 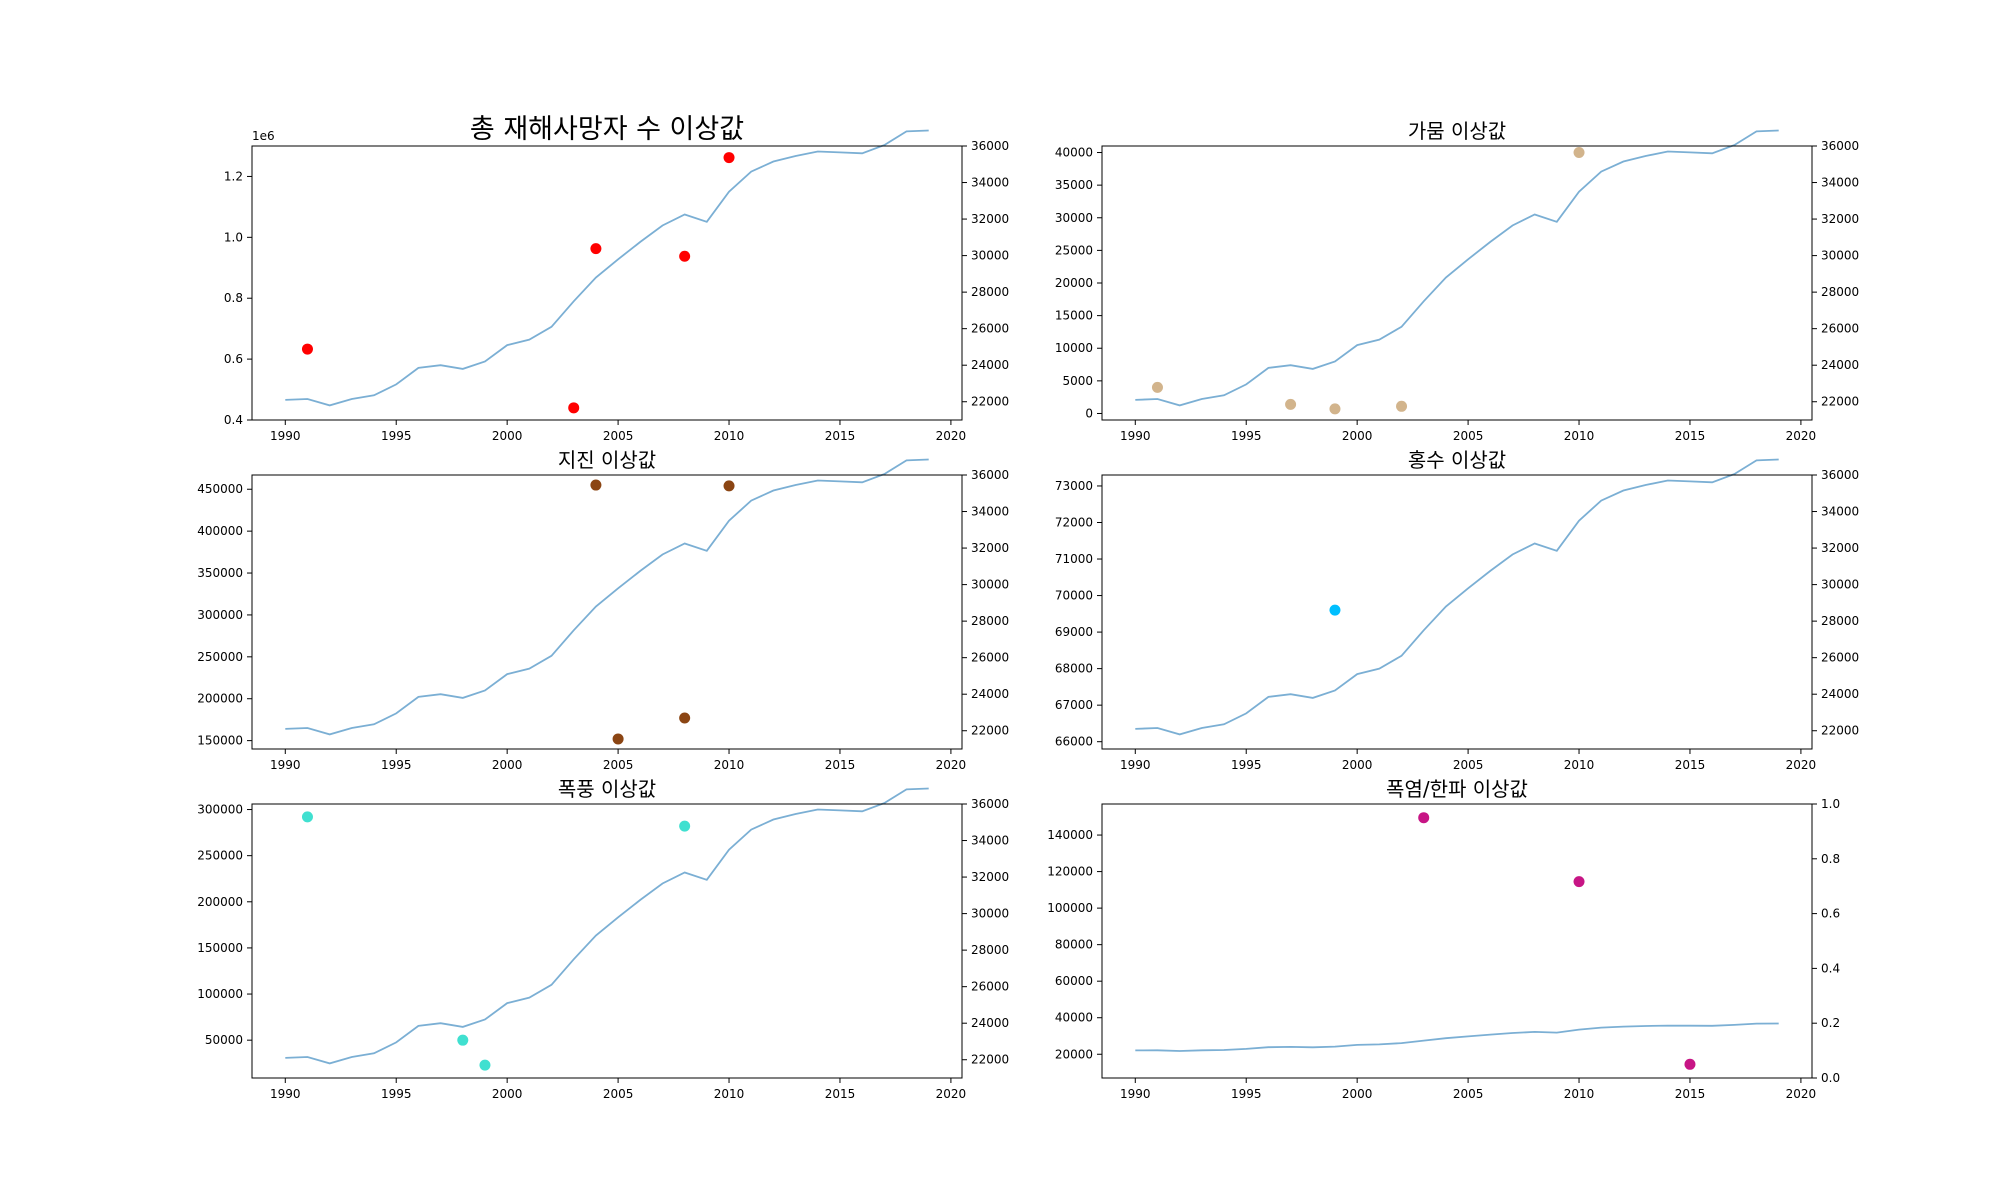 I want to click on y-tick-label: 68000, so click(x=1074, y=669).